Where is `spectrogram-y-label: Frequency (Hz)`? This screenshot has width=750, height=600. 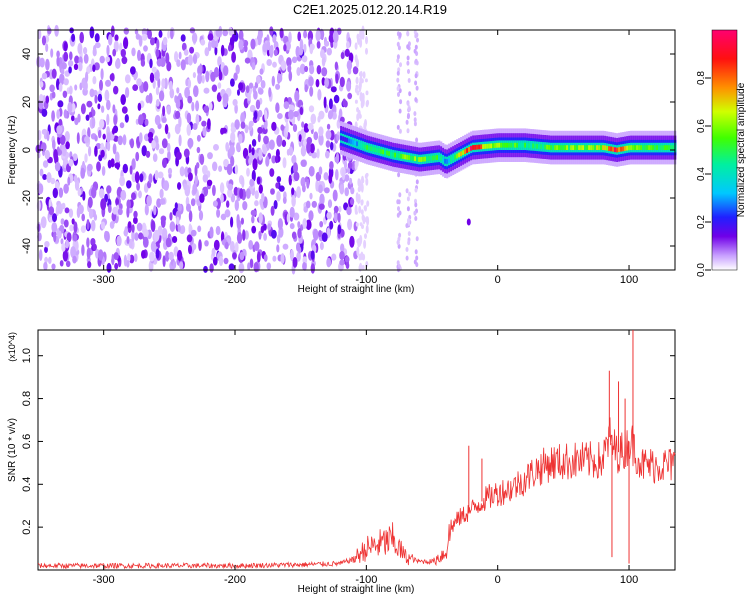 spectrogram-y-label: Frequency (Hz) is located at coordinates (12, 150).